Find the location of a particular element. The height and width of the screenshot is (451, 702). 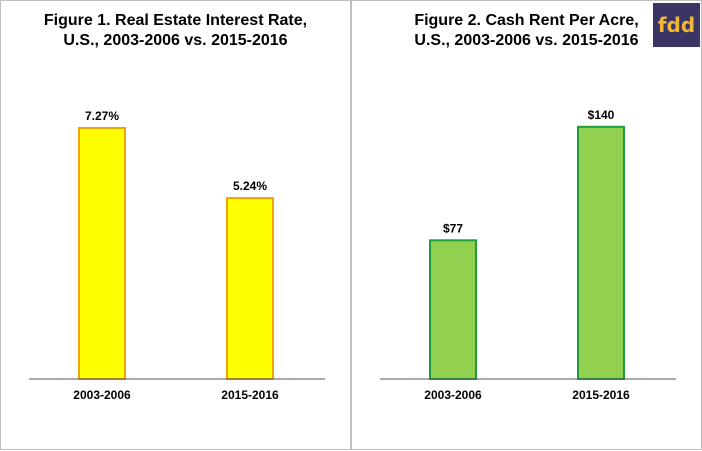

data-label: 5.24% is located at coordinates (250, 186).